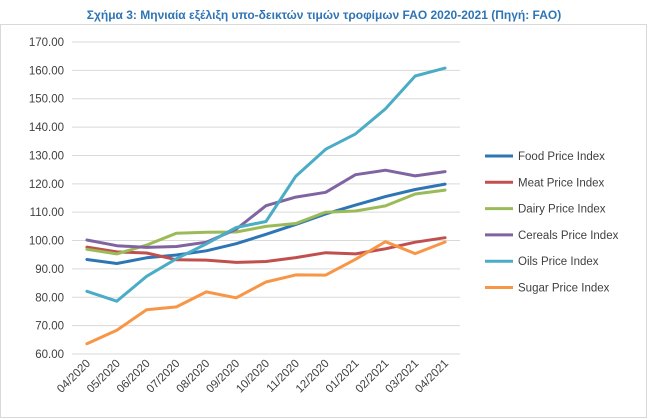 This screenshot has width=648, height=419. Describe the element at coordinates (49, 355) in the screenshot. I see `y-tick-label: 60.00` at that location.